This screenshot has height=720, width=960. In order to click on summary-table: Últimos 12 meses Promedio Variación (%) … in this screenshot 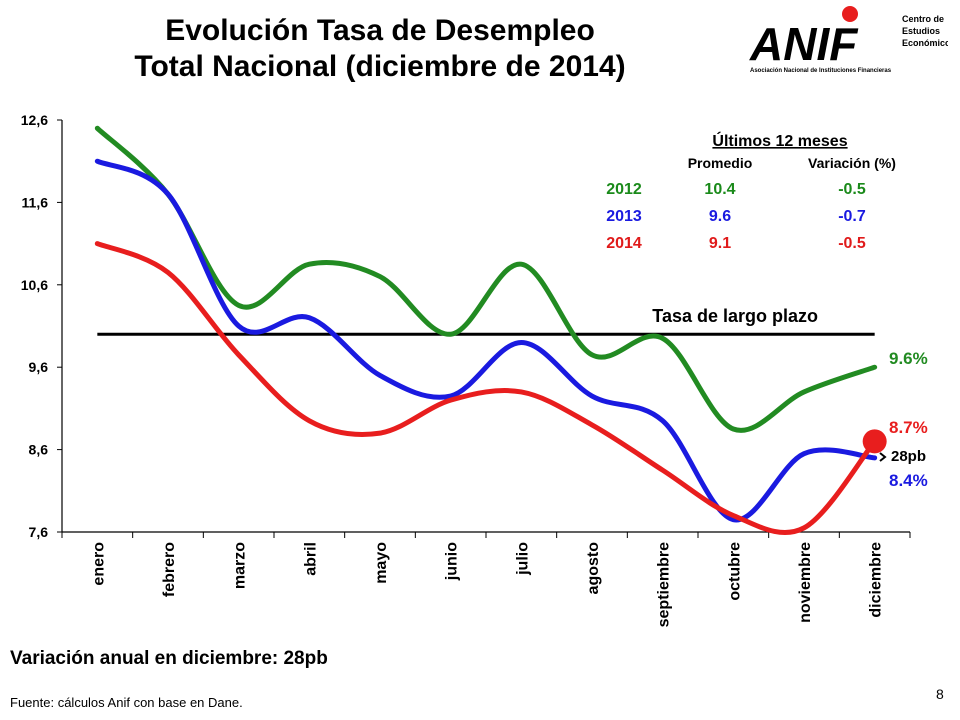, I will do `click(751, 191)`.